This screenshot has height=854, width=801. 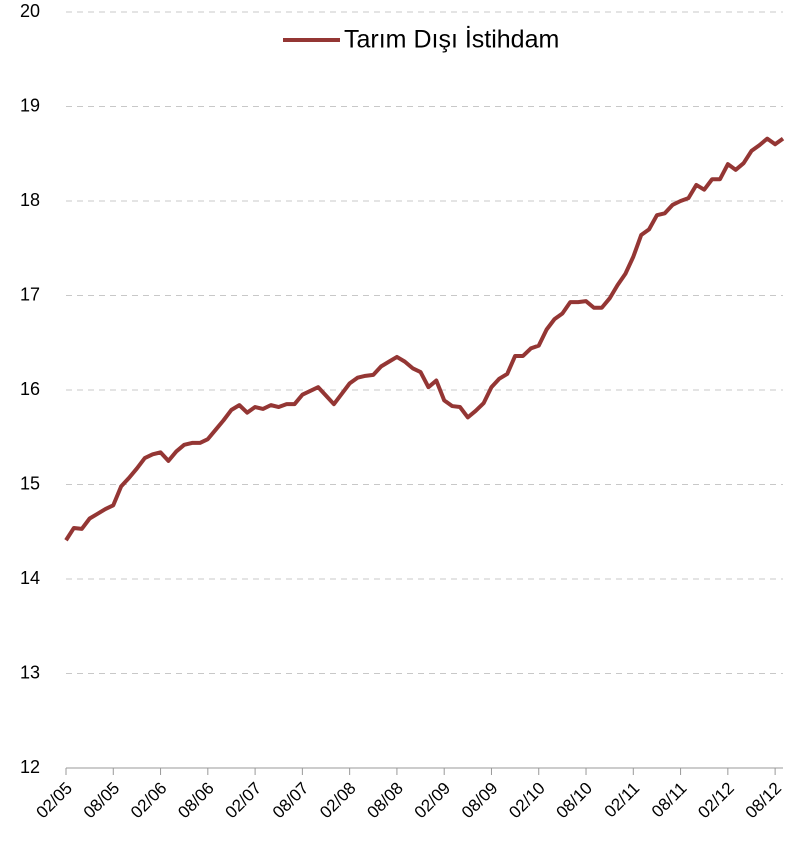 I want to click on x-tick-label: 02/12, so click(x=716, y=801).